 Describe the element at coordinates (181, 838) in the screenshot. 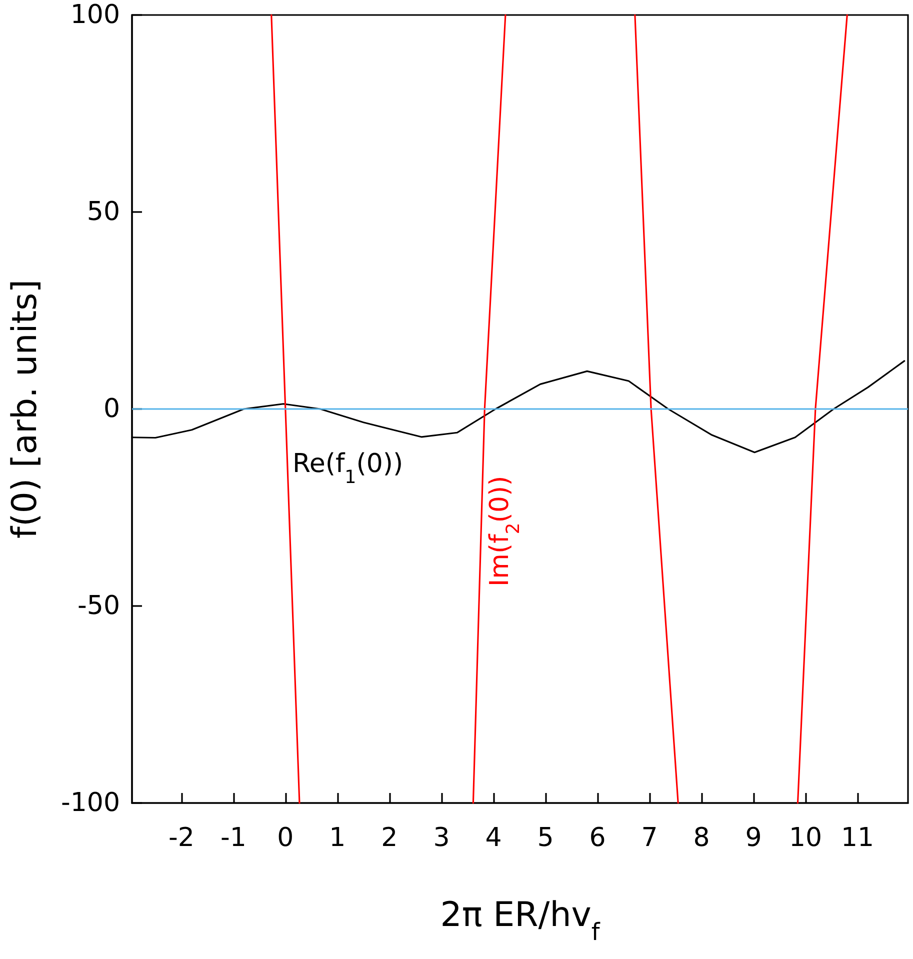

I see `x-tick-label: -2` at that location.